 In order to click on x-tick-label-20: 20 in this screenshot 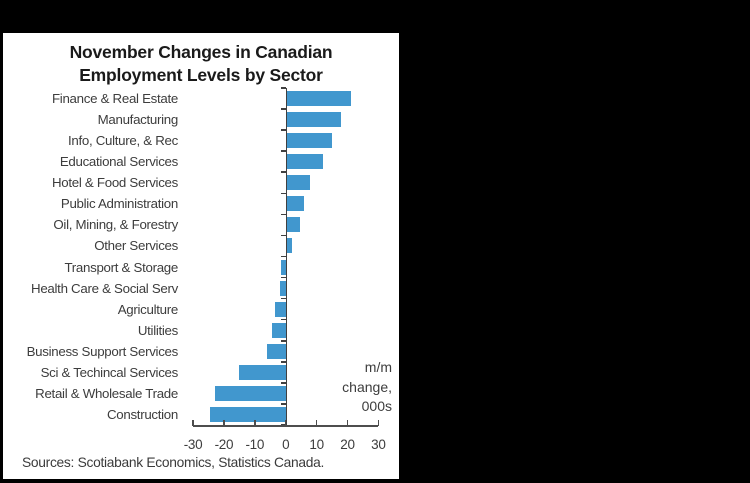, I will do `click(347, 444)`.